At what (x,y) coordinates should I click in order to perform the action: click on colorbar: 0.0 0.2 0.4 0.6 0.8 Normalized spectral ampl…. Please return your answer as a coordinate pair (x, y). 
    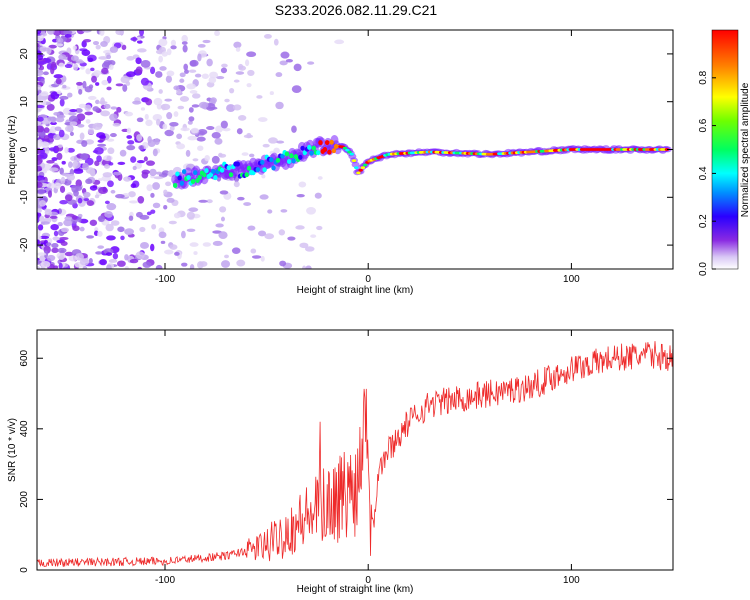
    Looking at the image, I should click on (724, 152).